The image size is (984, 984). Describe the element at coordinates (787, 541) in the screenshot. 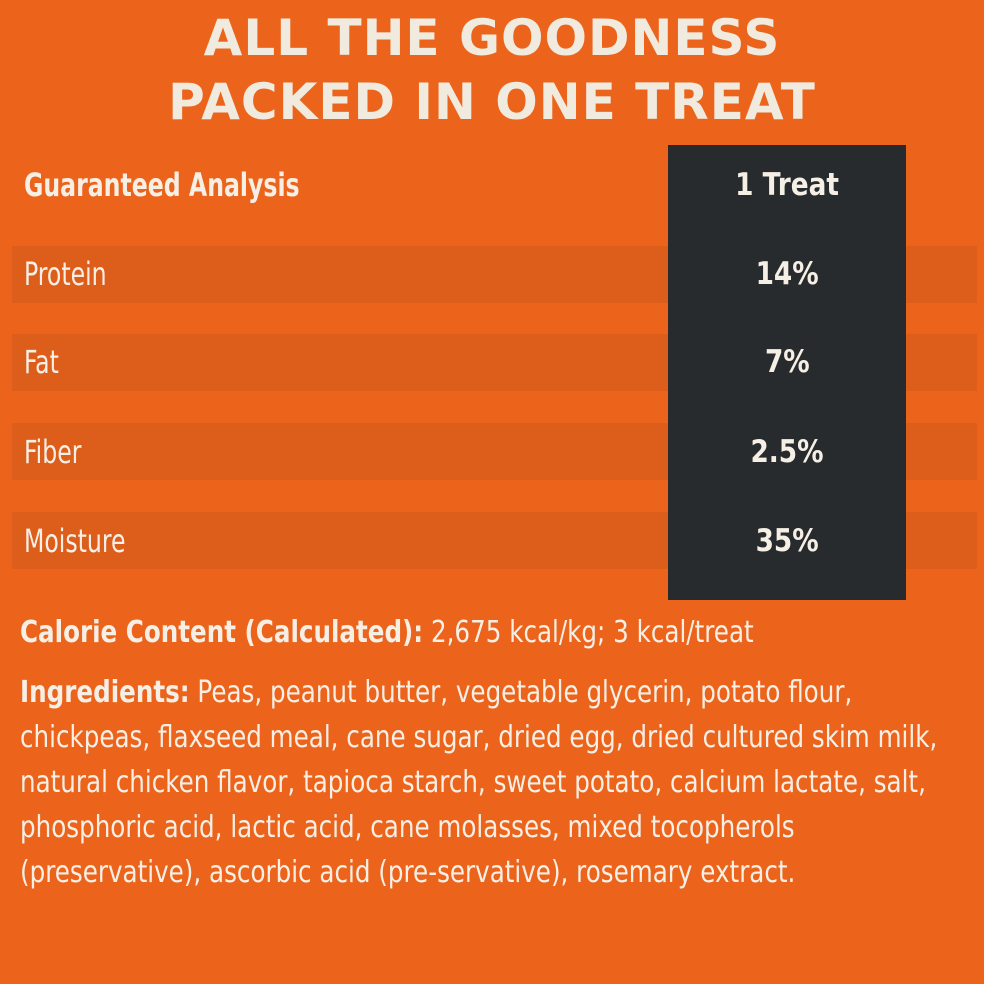

I see `row-value-moisture: 35%` at that location.